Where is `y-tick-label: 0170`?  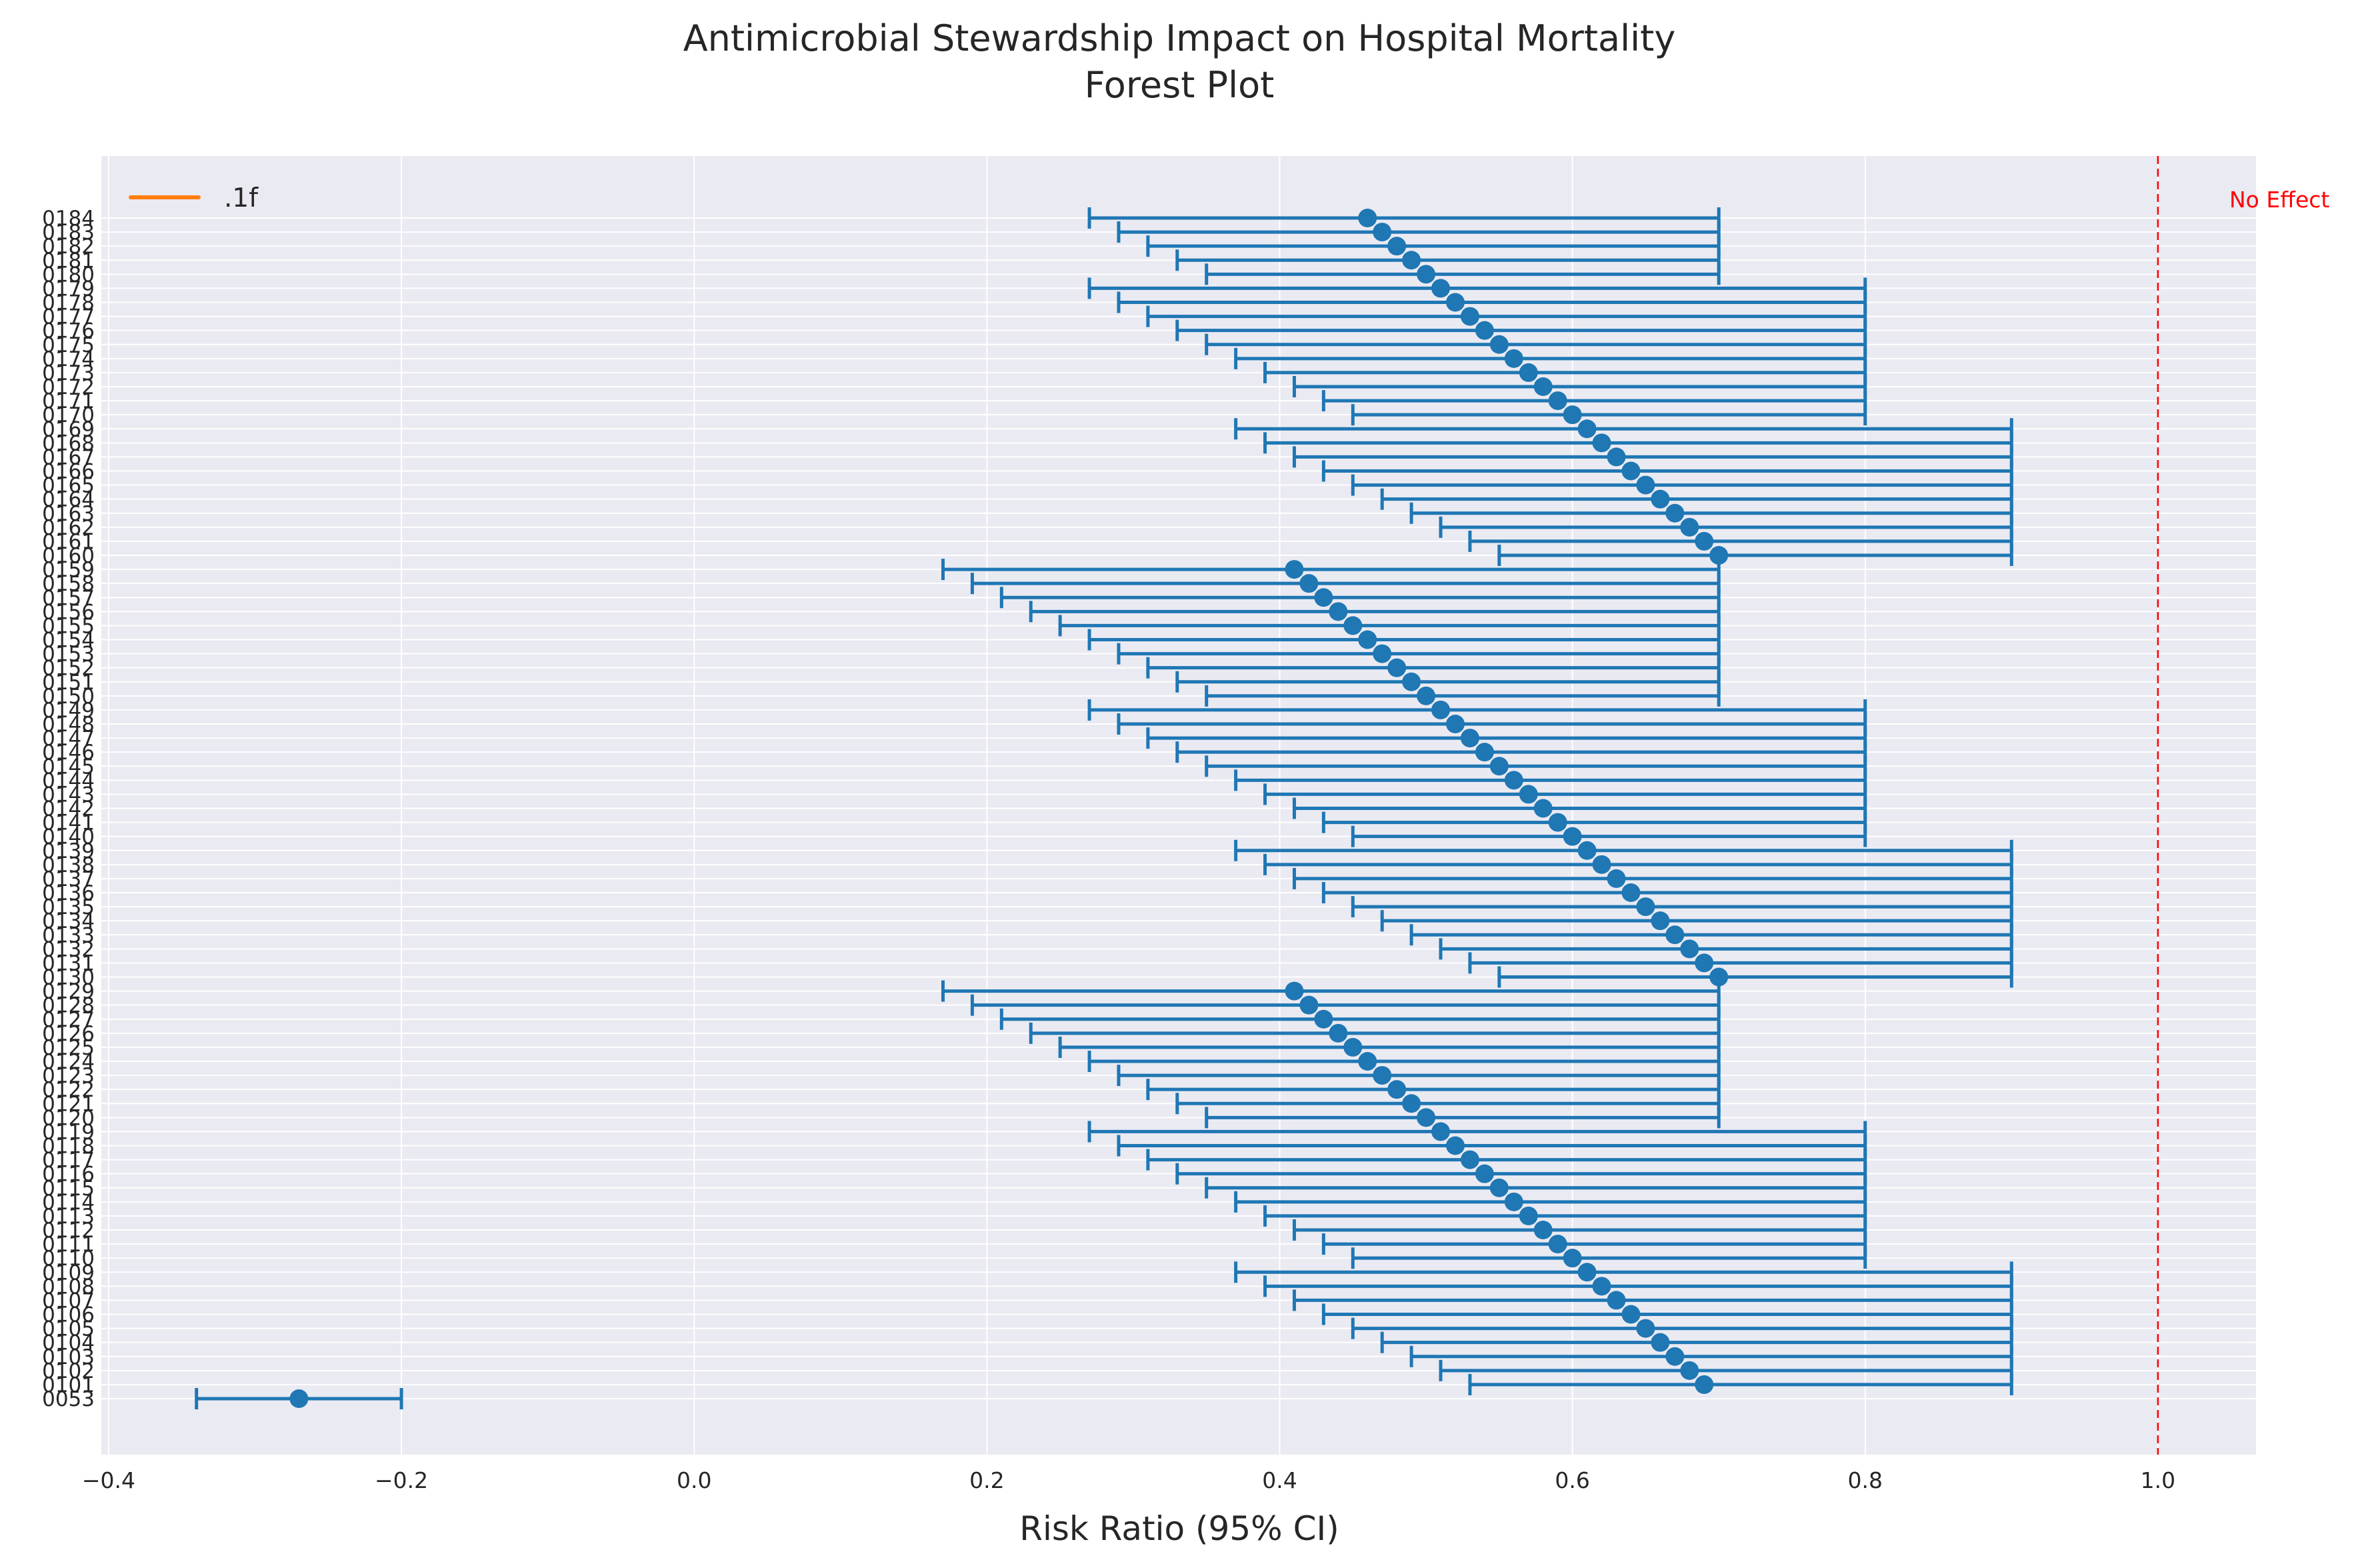 y-tick-label: 0170 is located at coordinates (68, 415).